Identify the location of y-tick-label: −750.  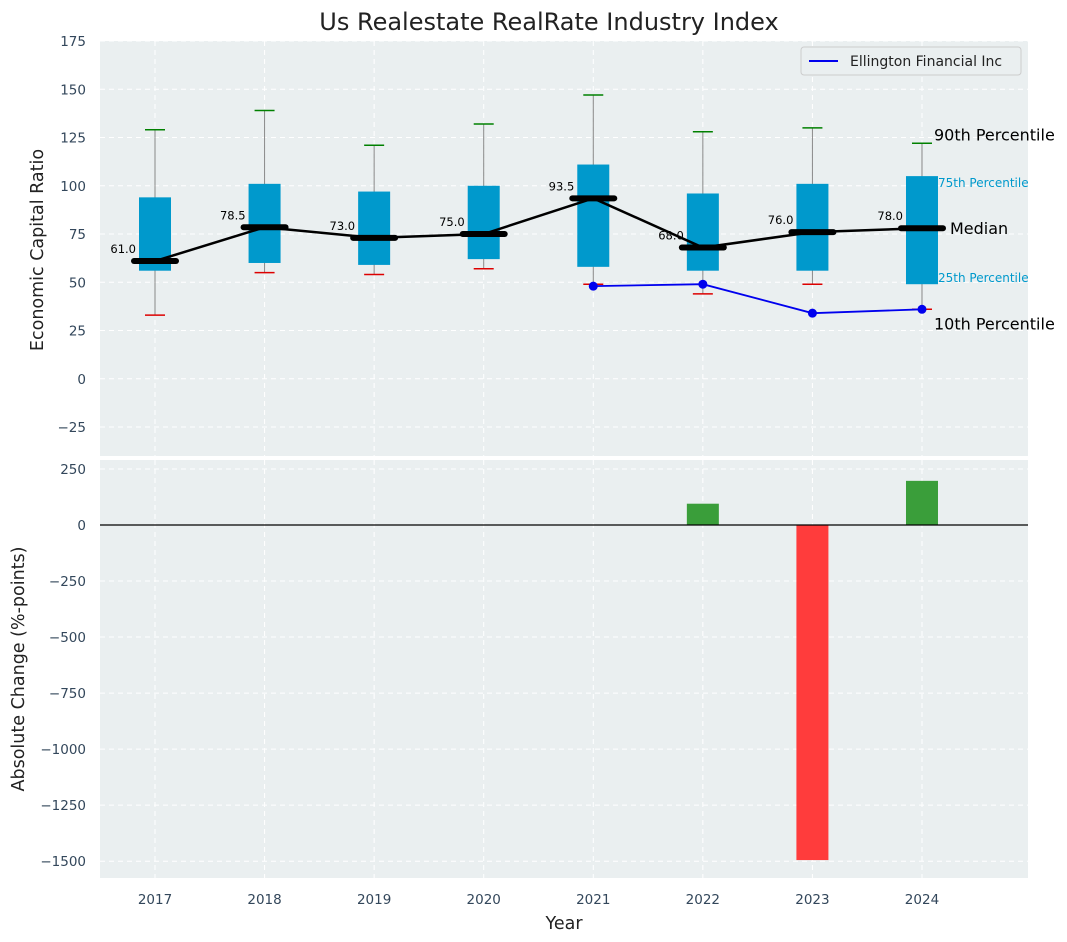
(67, 694).